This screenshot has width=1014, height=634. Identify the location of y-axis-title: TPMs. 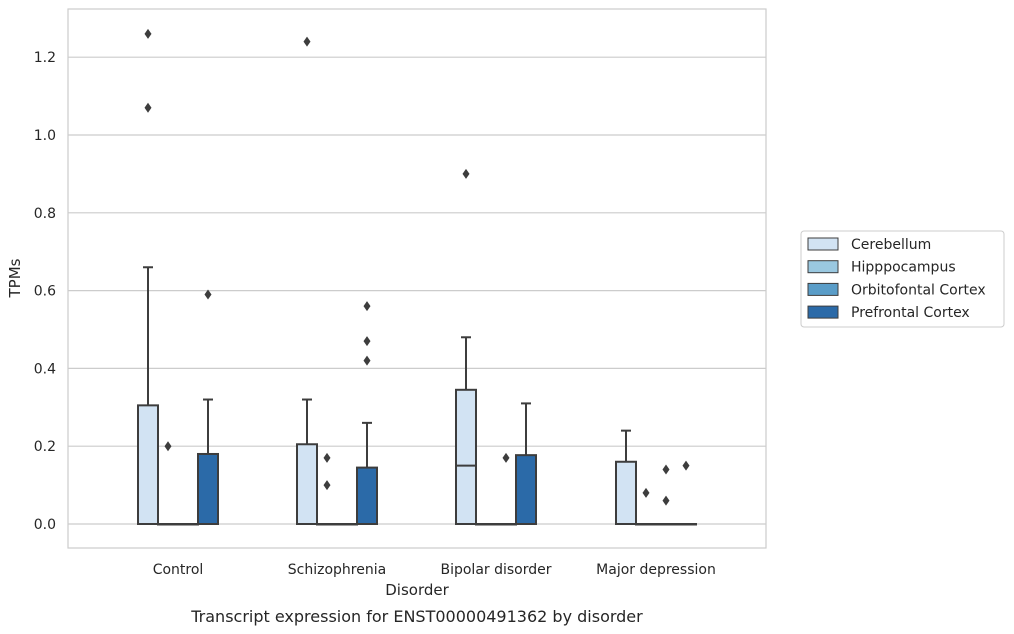
(15, 278).